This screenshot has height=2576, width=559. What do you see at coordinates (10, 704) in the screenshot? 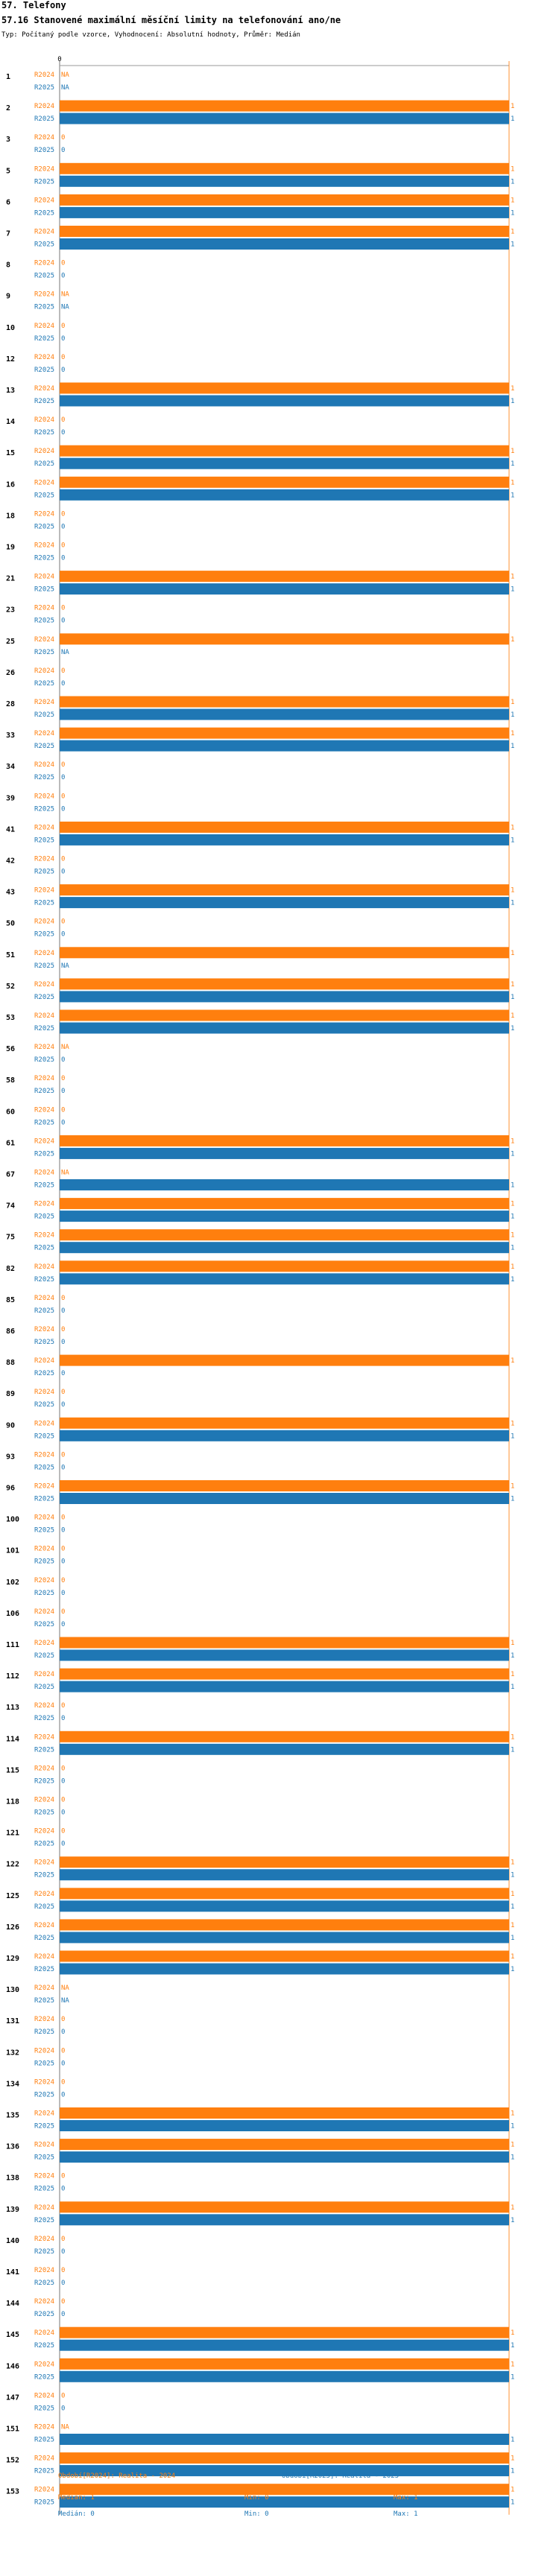
I see `category-label: 28` at bounding box center [10, 704].